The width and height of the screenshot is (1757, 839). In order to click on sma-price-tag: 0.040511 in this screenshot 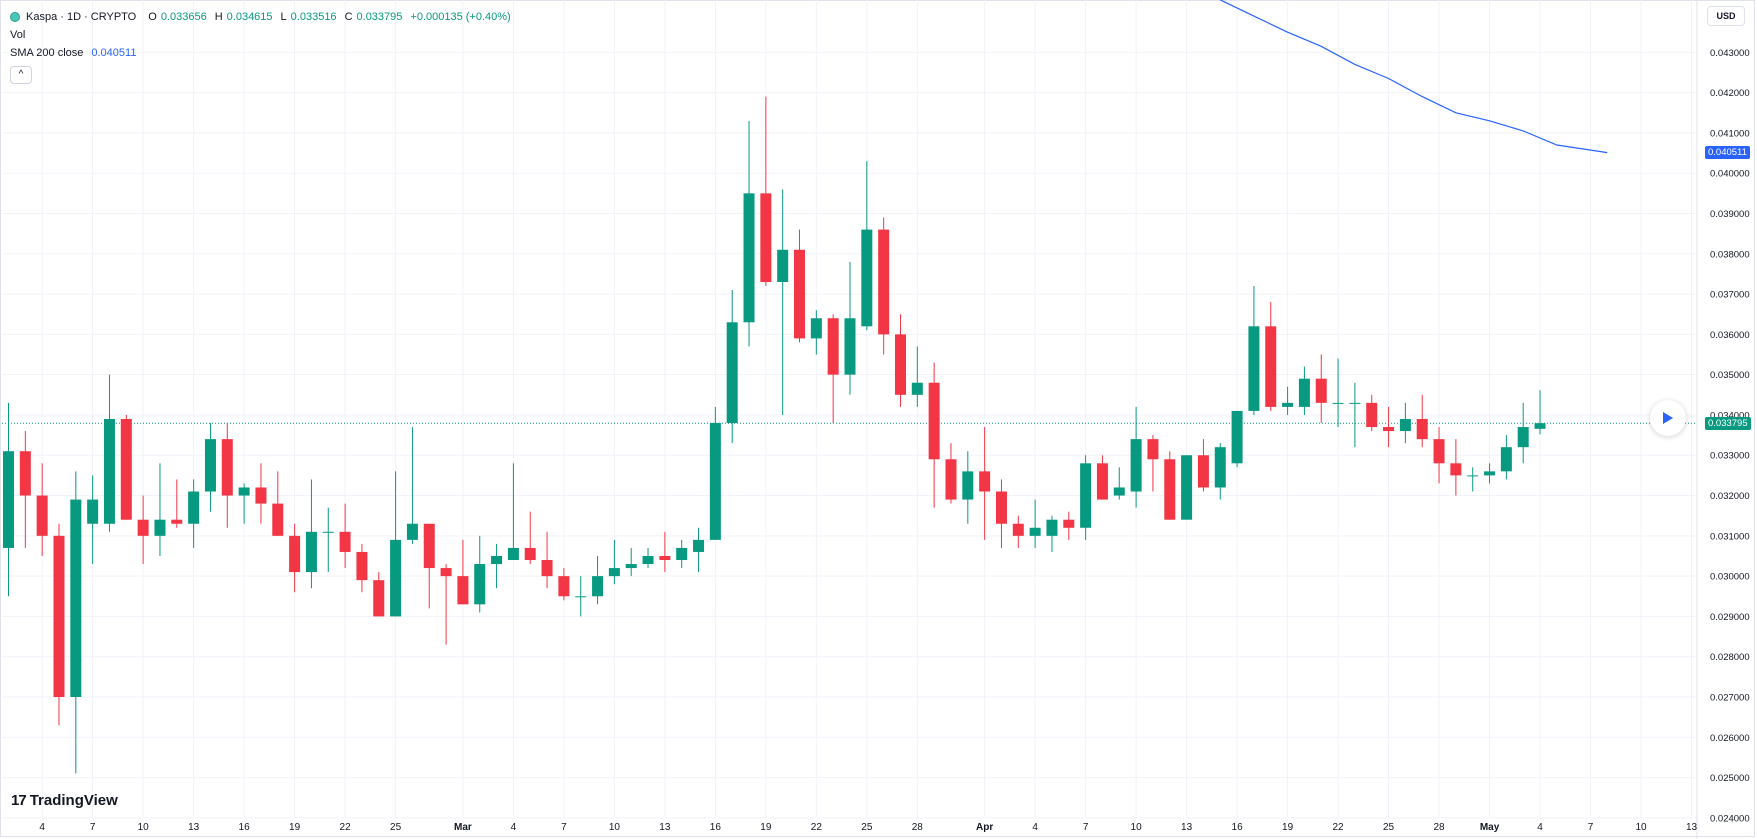, I will do `click(1727, 153)`.